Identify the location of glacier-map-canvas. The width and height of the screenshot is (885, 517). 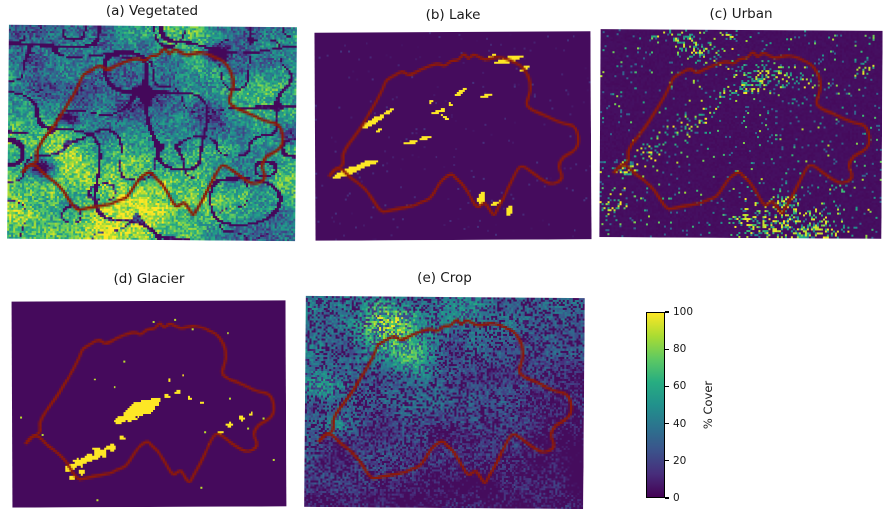
(149, 404).